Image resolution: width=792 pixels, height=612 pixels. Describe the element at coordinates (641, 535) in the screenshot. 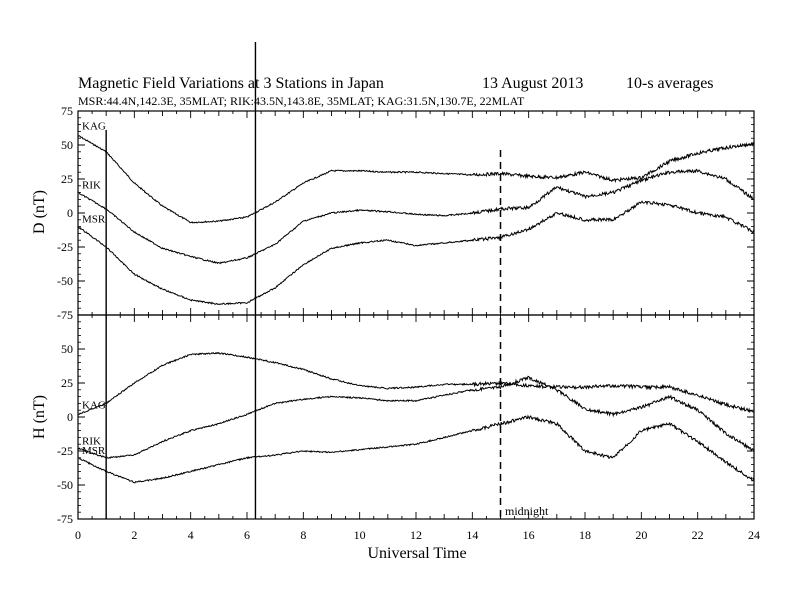

I see `x-tick-label: 20` at that location.